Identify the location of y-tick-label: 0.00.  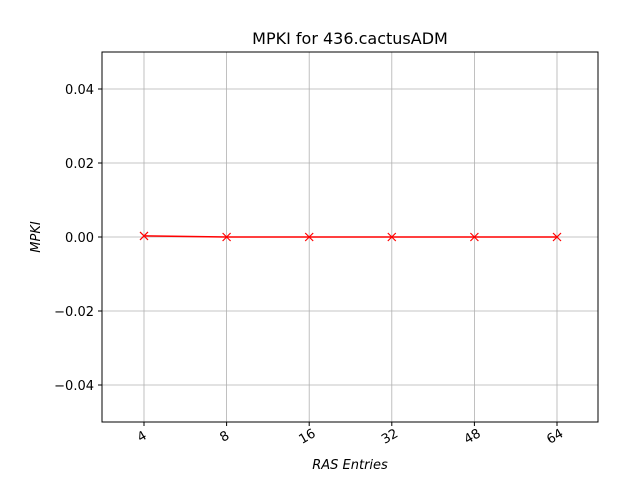
(79, 238).